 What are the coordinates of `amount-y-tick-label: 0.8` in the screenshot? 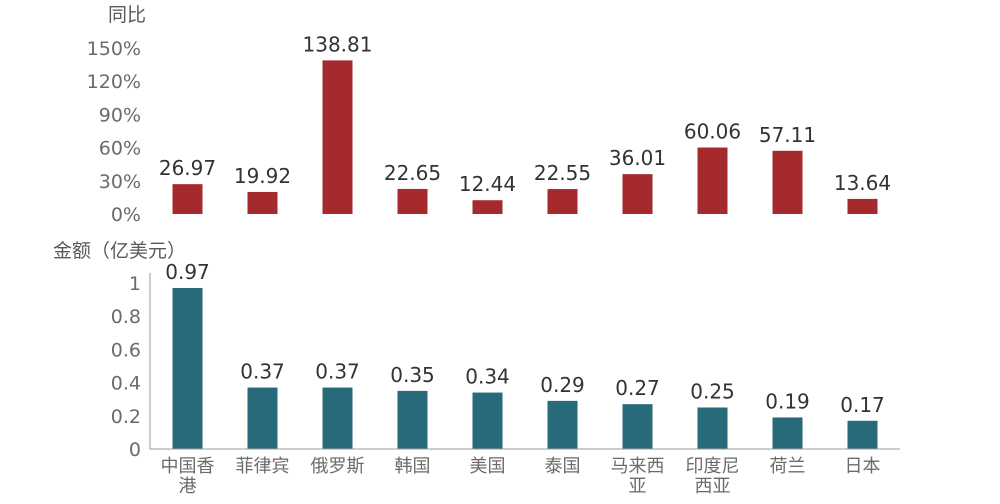 It's located at (126, 317).